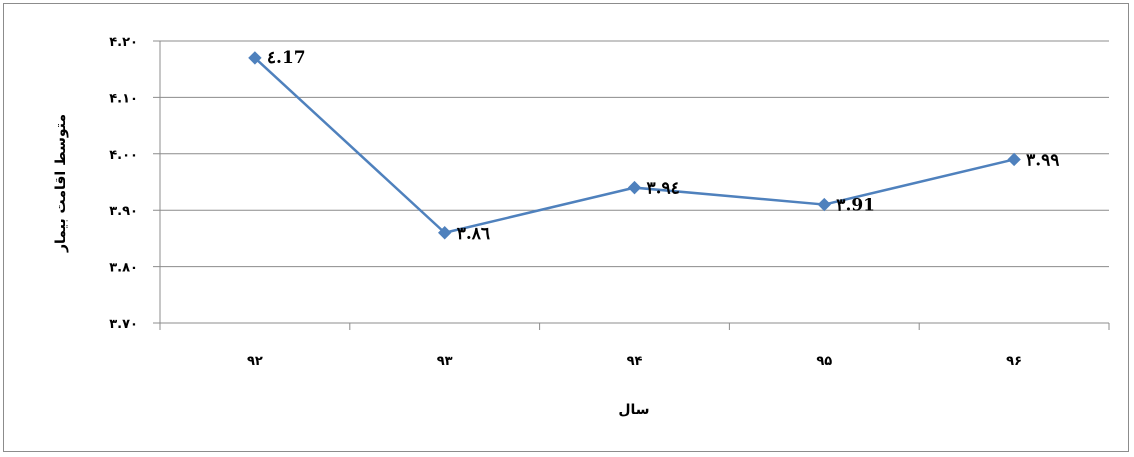  What do you see at coordinates (123, 268) in the screenshot?
I see `y-tick-label: ۳.۸۰` at bounding box center [123, 268].